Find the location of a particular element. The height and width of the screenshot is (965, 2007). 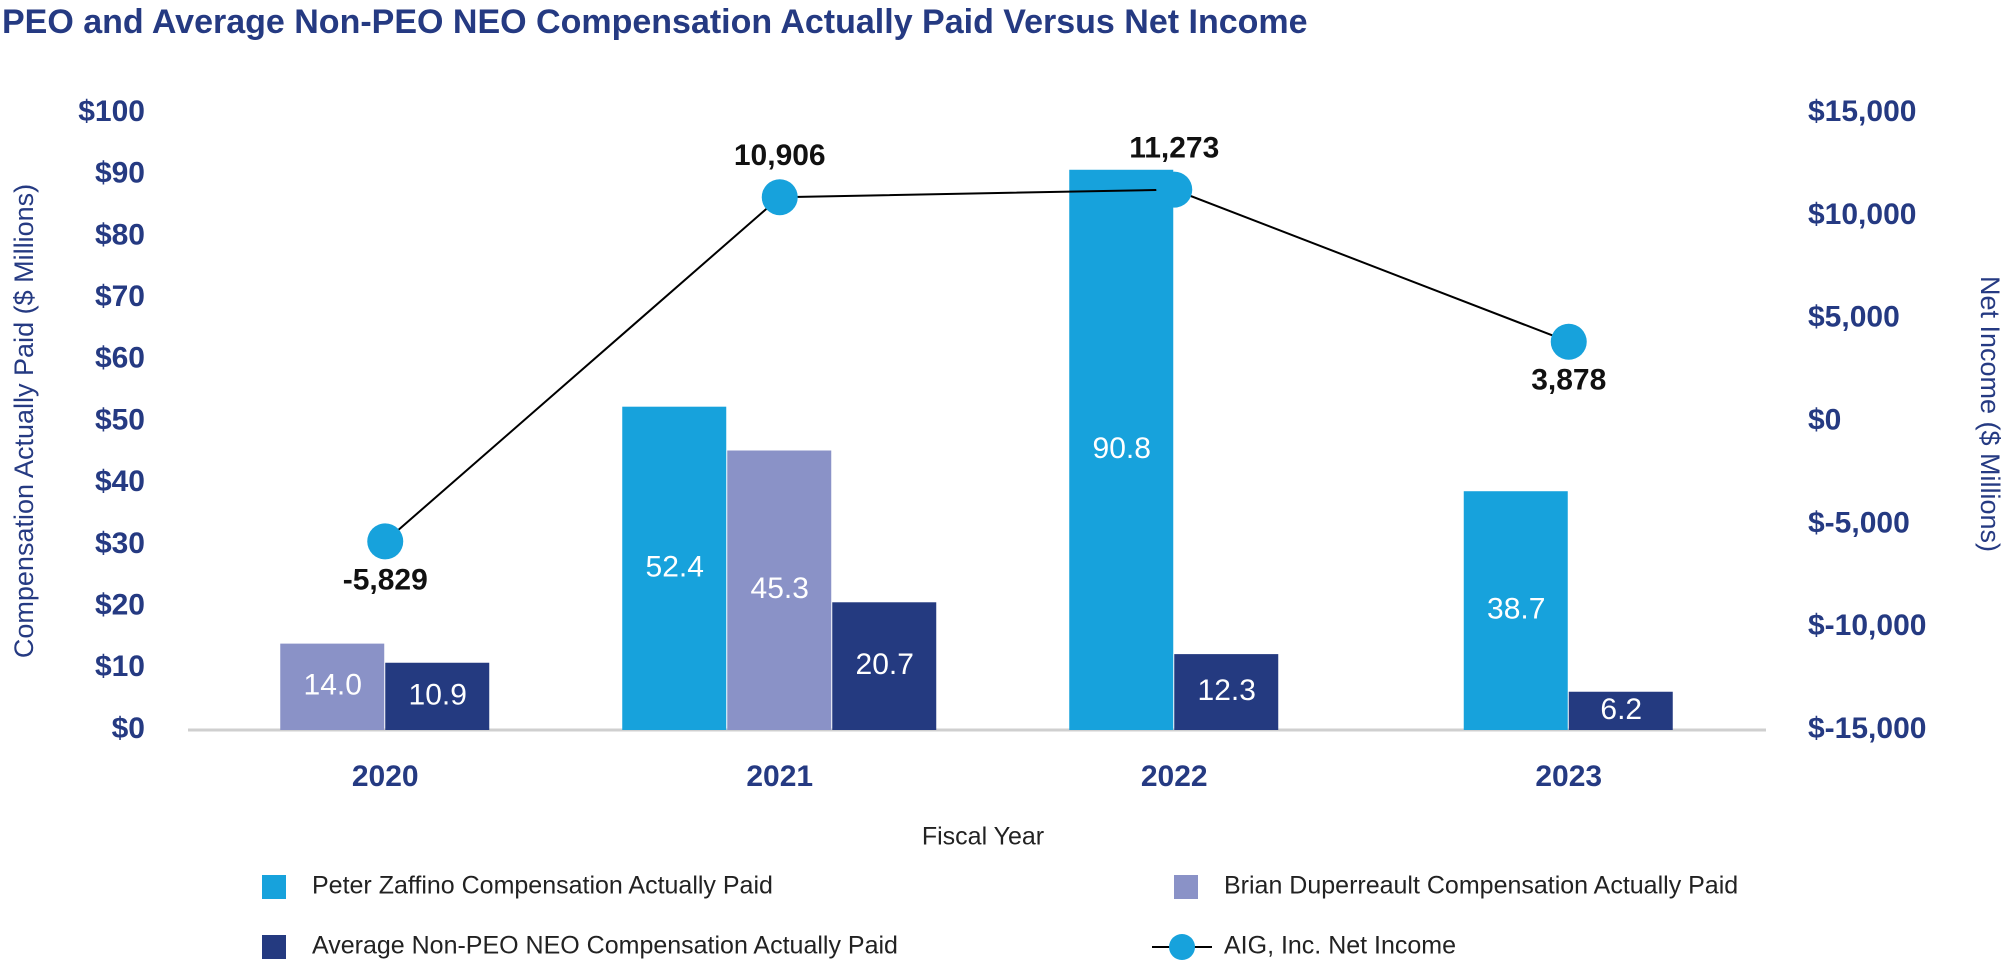

y-tick-label: $80 is located at coordinates (120, 234).